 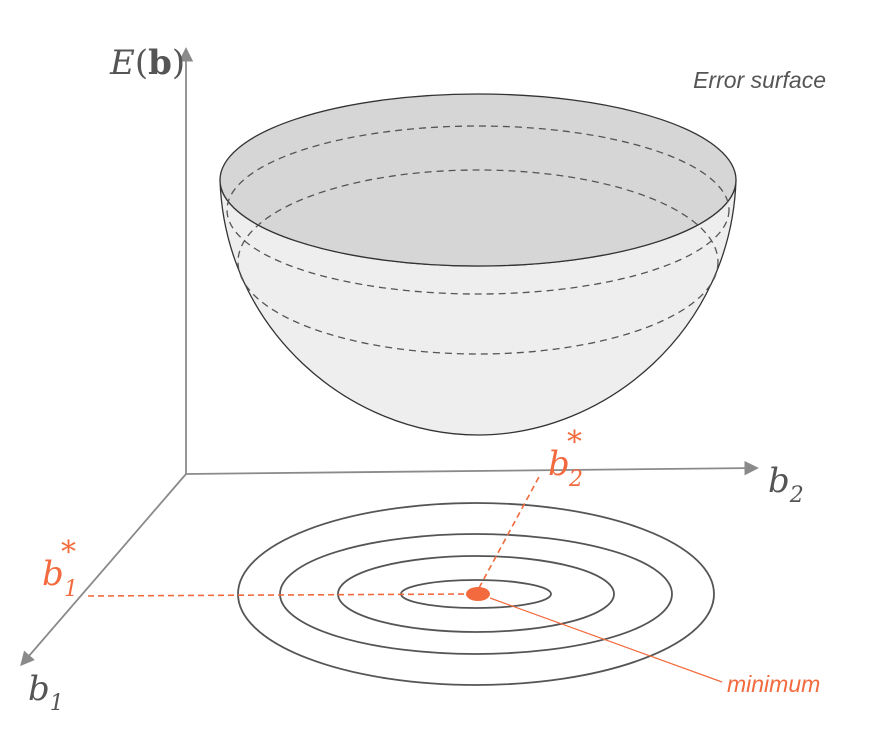 What do you see at coordinates (103, 570) in the screenshot?
I see `y-axis-line` at bounding box center [103, 570].